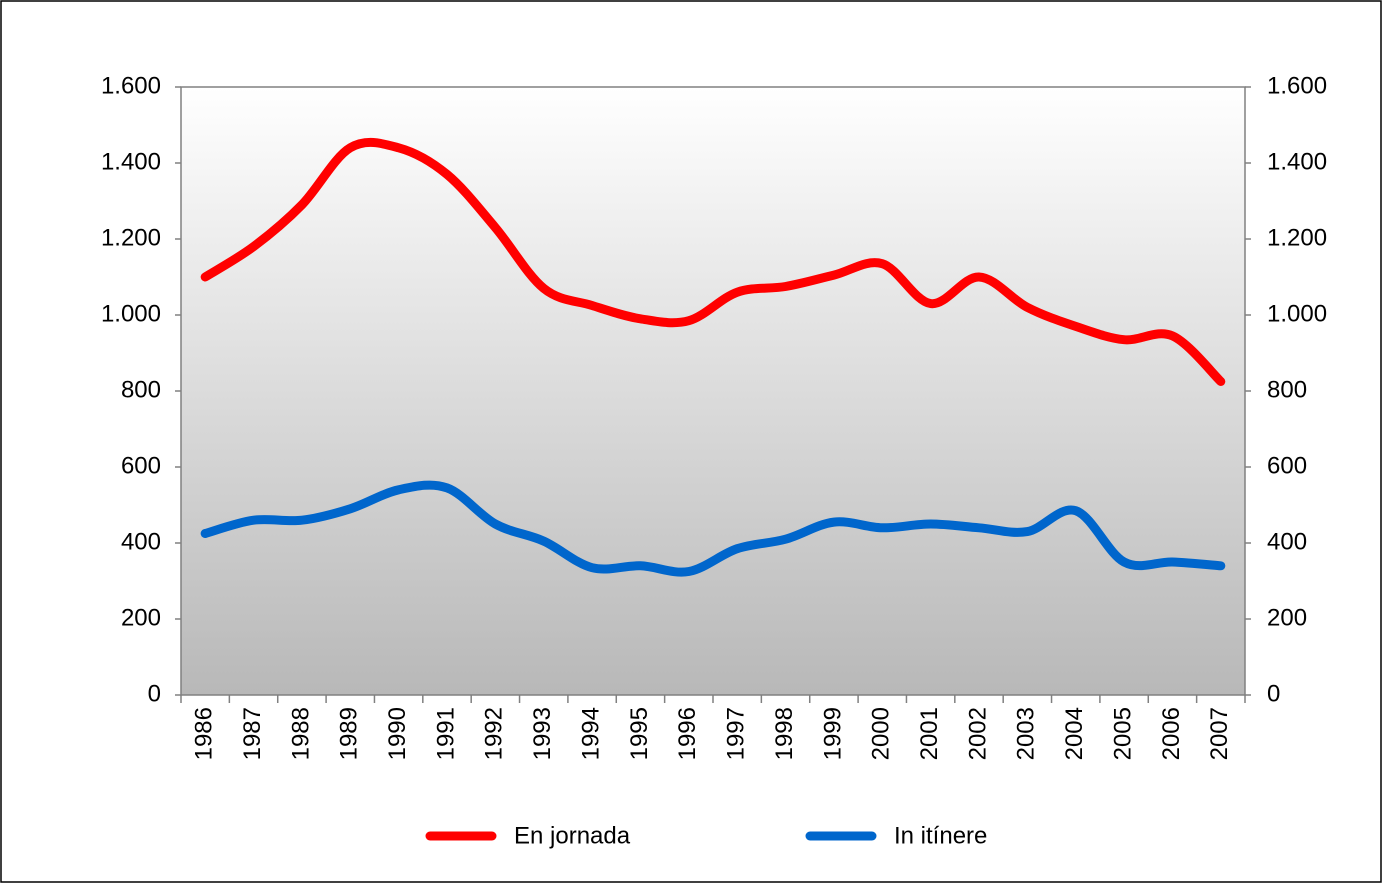 This screenshot has width=1383, height=884. What do you see at coordinates (494, 733) in the screenshot?
I see `x-tick-label: 1992` at bounding box center [494, 733].